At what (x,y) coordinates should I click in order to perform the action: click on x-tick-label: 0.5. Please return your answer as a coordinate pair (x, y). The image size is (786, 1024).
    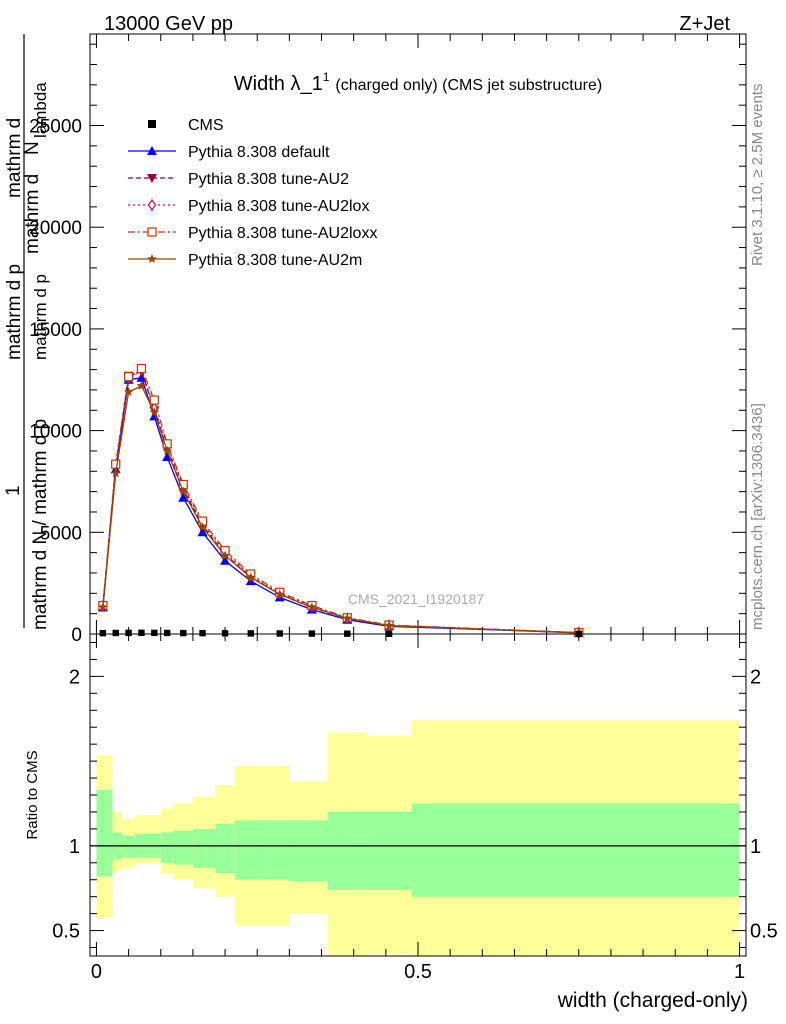
    Looking at the image, I should click on (418, 972).